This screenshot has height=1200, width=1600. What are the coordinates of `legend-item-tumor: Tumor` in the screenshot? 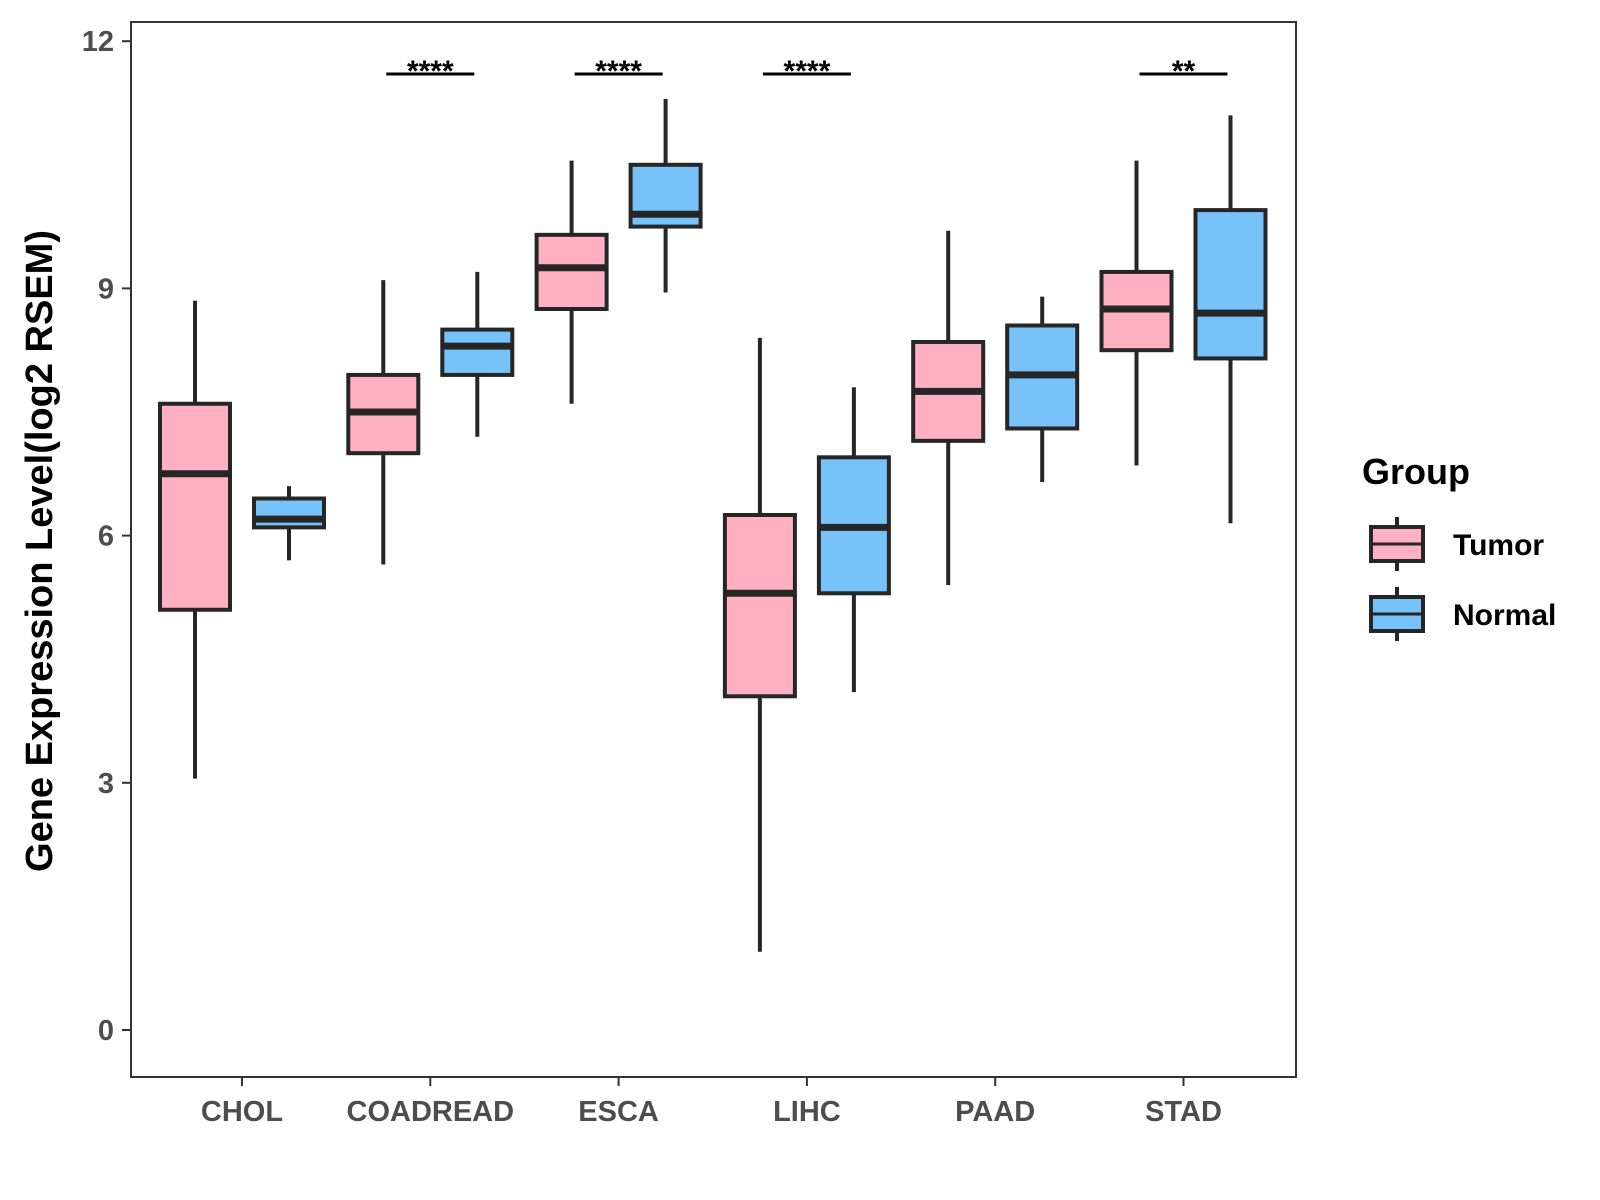 It's located at (1456, 544).